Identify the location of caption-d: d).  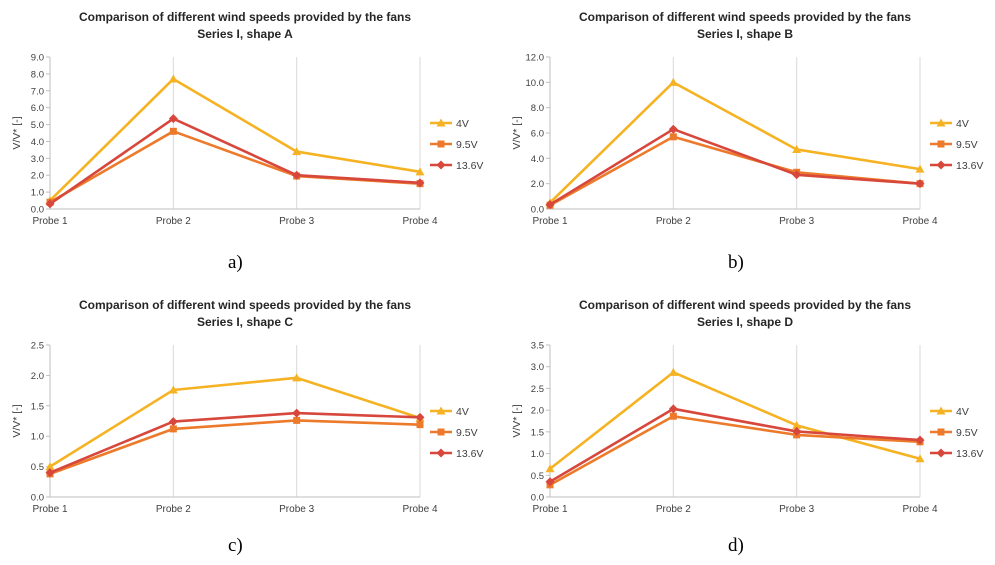
(736, 545).